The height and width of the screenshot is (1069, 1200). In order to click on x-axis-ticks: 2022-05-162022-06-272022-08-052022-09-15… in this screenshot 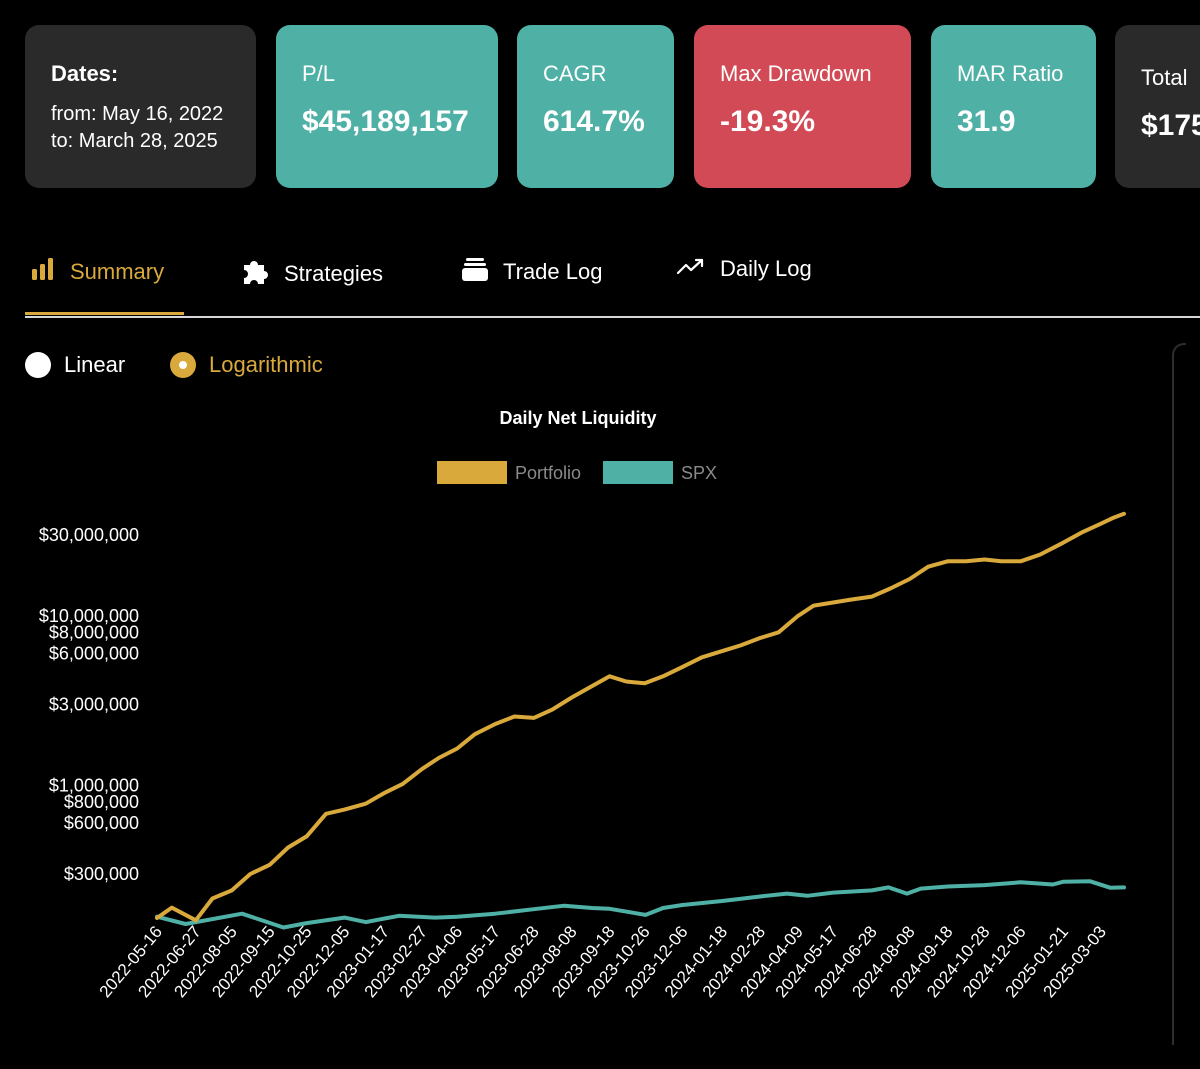, I will do `click(603, 961)`.